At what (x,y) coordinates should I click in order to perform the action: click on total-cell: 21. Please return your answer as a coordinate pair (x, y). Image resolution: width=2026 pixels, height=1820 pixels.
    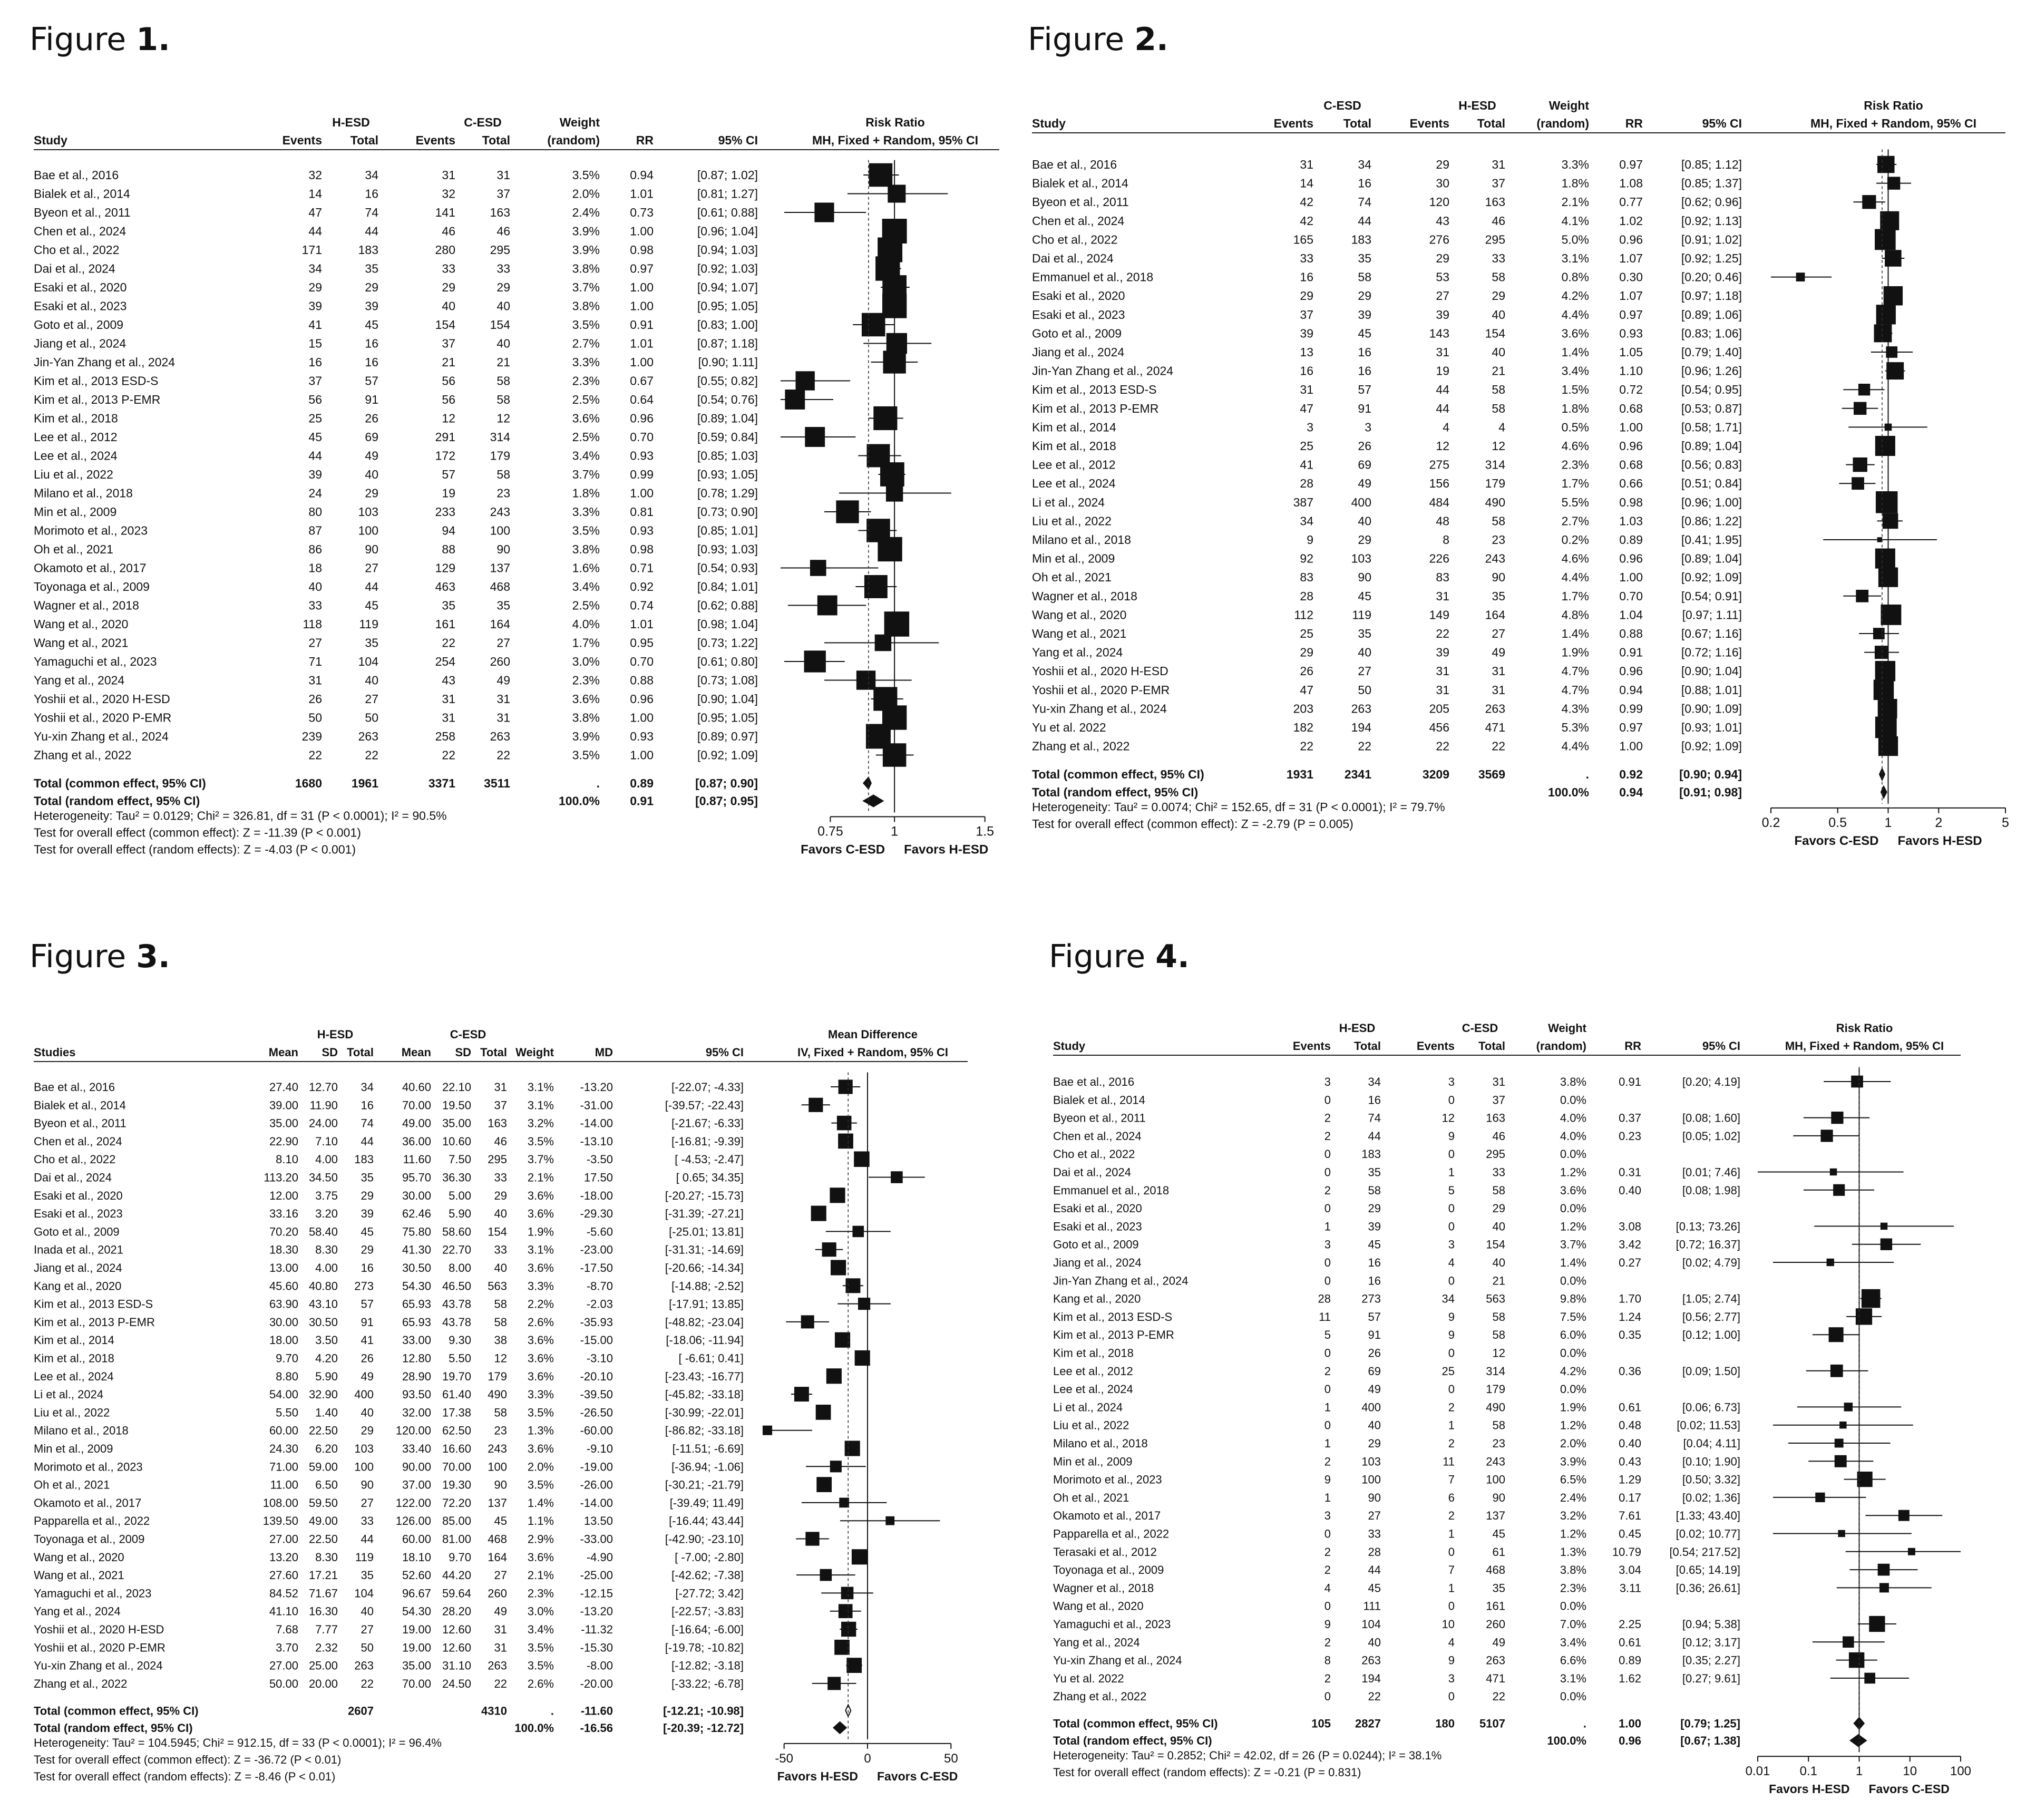
    Looking at the image, I should click on (503, 362).